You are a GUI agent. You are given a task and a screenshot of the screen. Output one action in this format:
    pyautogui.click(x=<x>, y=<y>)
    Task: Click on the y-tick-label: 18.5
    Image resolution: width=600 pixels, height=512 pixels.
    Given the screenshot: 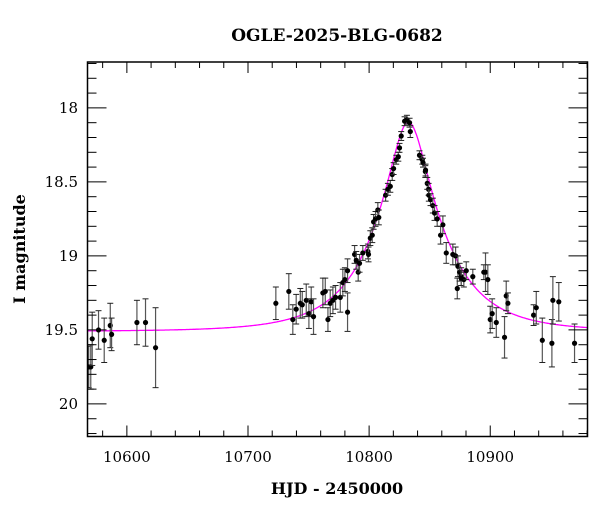 What is the action you would take?
    pyautogui.click(x=61, y=182)
    